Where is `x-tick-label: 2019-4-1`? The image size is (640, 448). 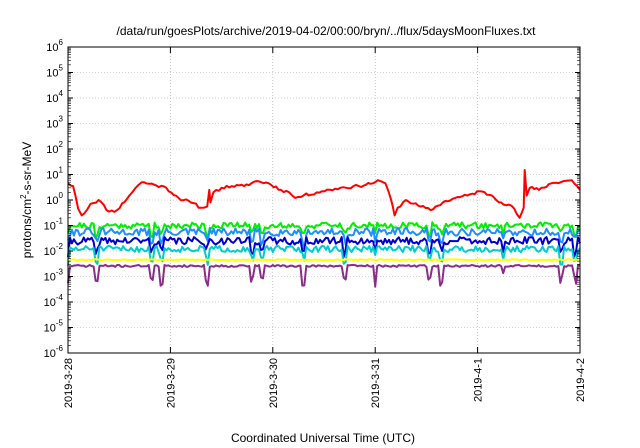
x-tick-label: 2019-4-1 is located at coordinates (479, 380).